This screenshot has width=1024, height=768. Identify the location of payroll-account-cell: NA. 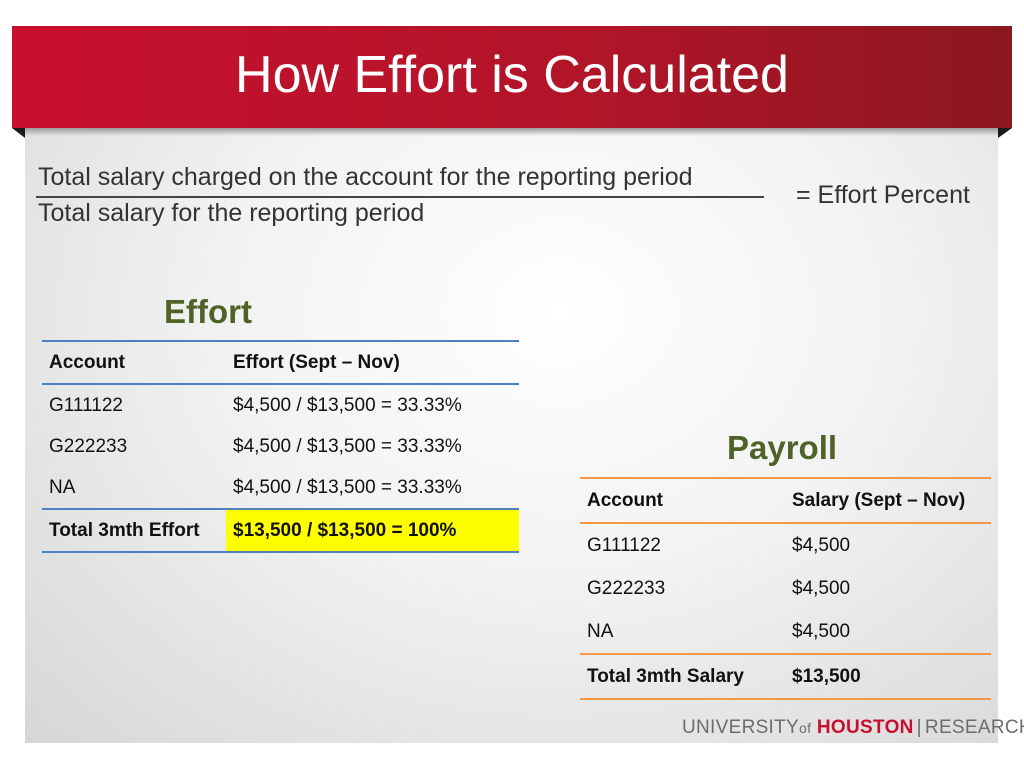
(600, 631).